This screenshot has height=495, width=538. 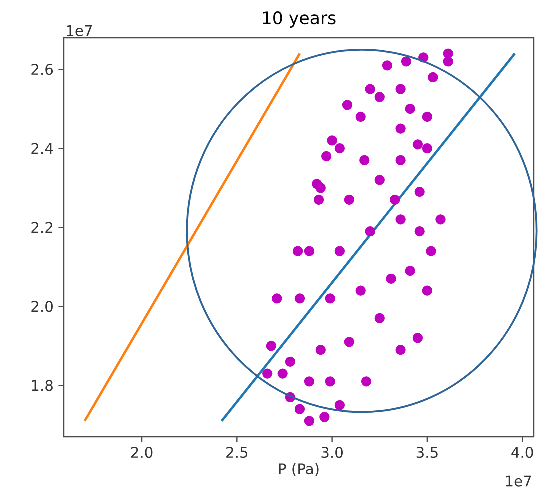 I want to click on x-tick-label: 3.0, so click(x=332, y=452).